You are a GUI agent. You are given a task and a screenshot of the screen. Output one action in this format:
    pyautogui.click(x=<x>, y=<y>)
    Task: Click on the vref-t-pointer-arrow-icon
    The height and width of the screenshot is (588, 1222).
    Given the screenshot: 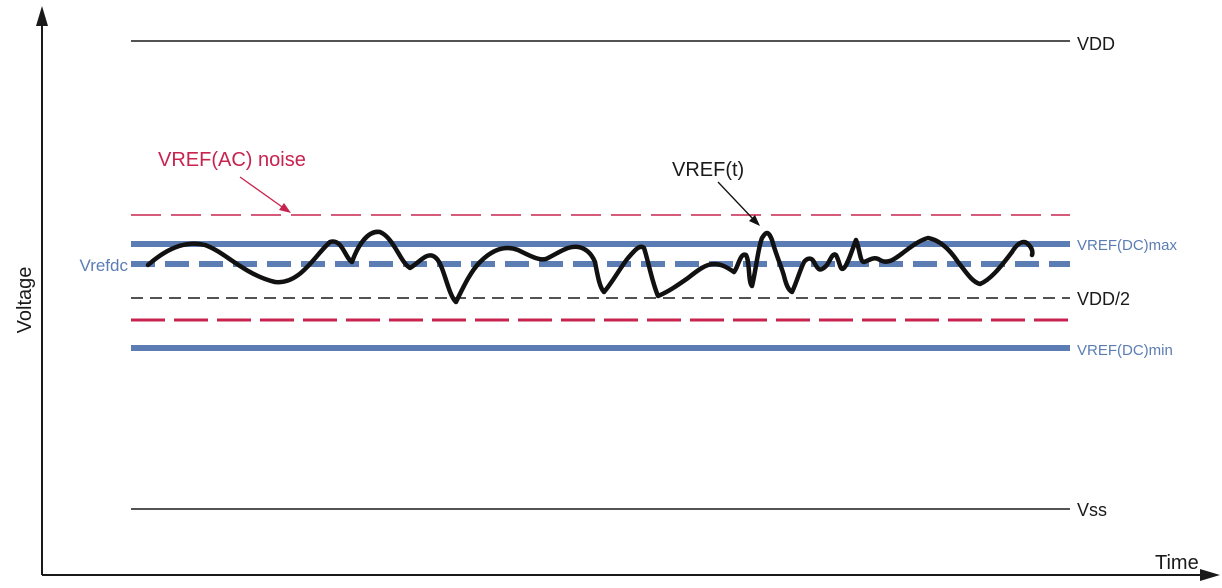 What is the action you would take?
    pyautogui.click(x=754, y=220)
    